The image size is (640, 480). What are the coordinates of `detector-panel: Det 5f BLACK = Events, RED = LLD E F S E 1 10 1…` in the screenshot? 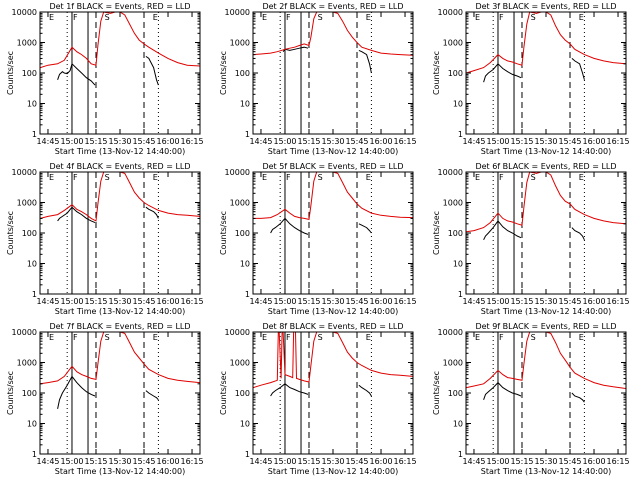 It's located at (318, 239).